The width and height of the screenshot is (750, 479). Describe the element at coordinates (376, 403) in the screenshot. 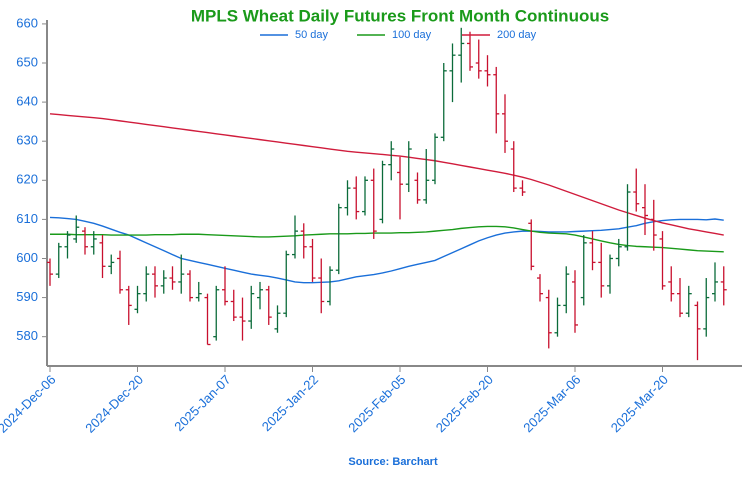

I see `x-tick-label: 2025-Feb-05` at that location.